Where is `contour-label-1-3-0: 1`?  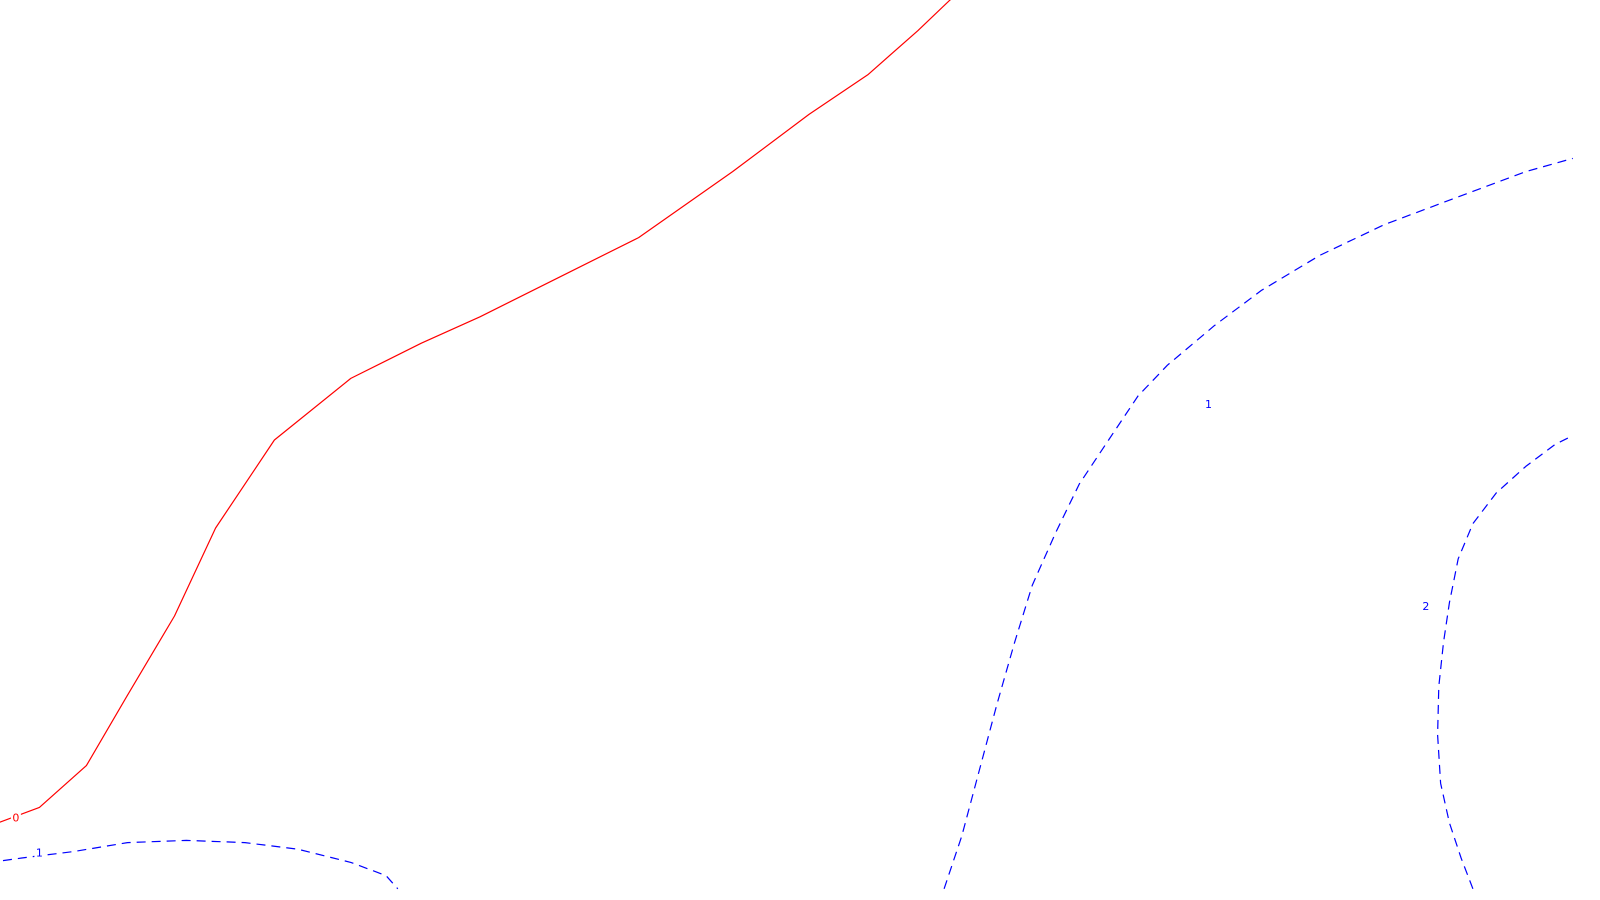 contour-label-1-3-0: 1 is located at coordinates (39, 853).